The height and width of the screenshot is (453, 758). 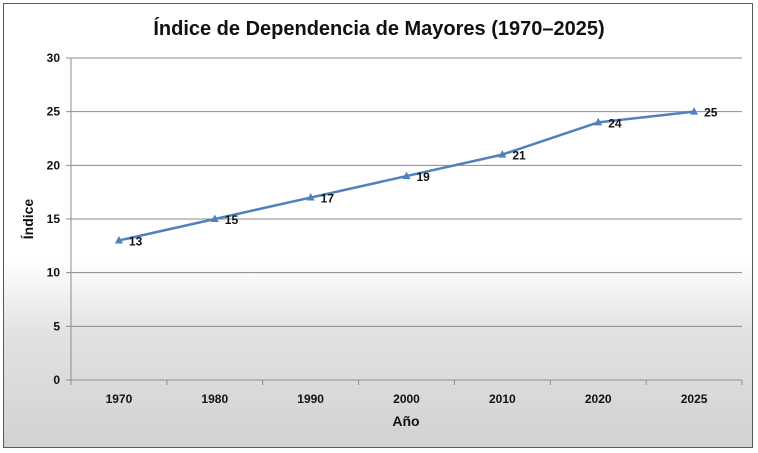 I want to click on x-axis-label: Año, so click(x=405, y=421).